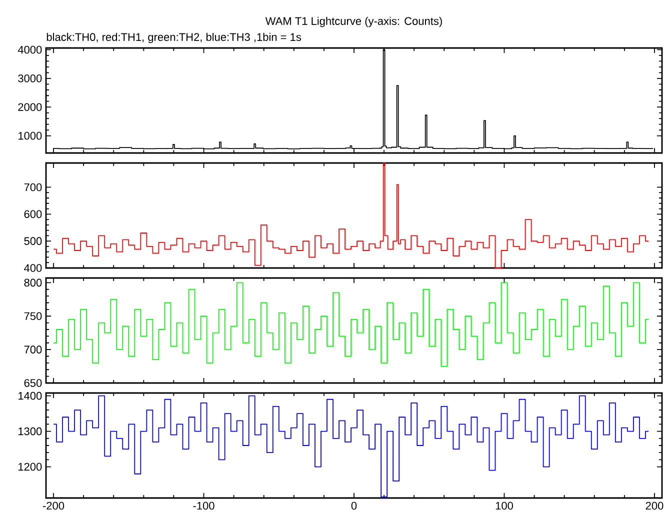 The height and width of the screenshot is (515, 669). Describe the element at coordinates (53, 506) in the screenshot. I see `x-tick-label: -200` at that location.